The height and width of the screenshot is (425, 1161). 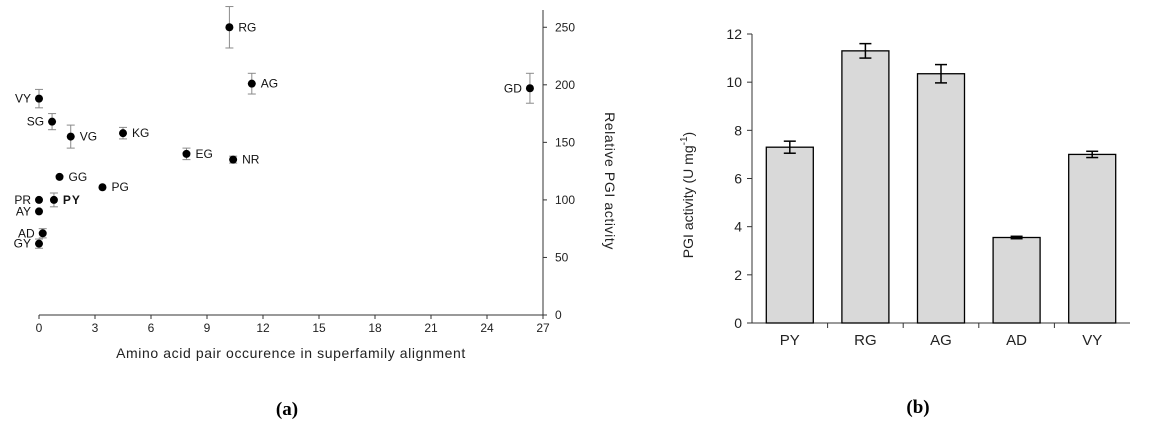 What do you see at coordinates (734, 82) in the screenshot?
I see `bar-y-tick-label: 10` at bounding box center [734, 82].